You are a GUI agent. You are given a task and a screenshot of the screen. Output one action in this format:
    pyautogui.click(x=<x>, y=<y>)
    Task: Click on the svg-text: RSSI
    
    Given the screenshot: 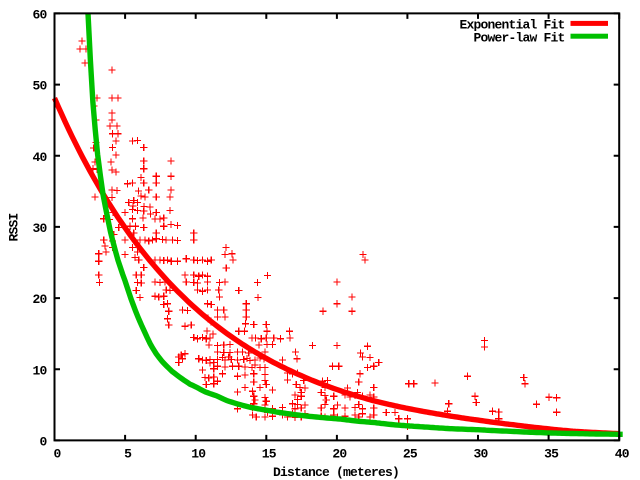 What is the action you would take?
    pyautogui.click(x=13, y=227)
    